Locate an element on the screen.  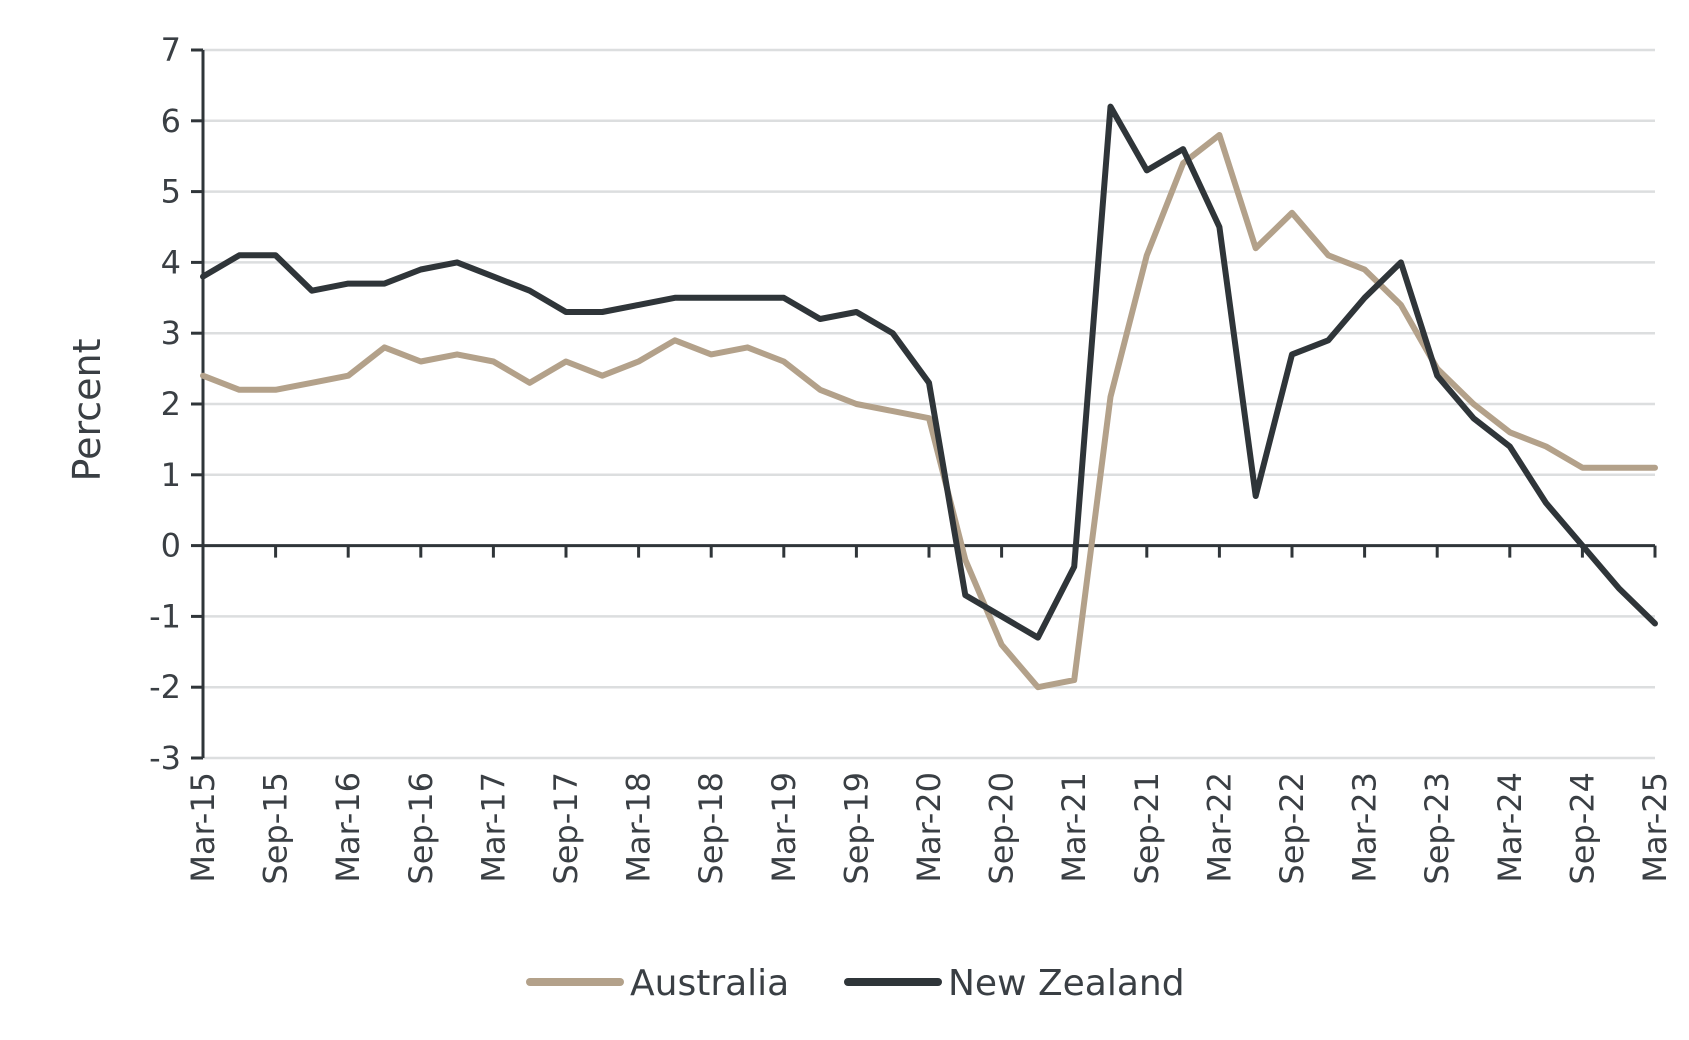
legend-label-new-zealand: New Zealand is located at coordinates (1066, 983).